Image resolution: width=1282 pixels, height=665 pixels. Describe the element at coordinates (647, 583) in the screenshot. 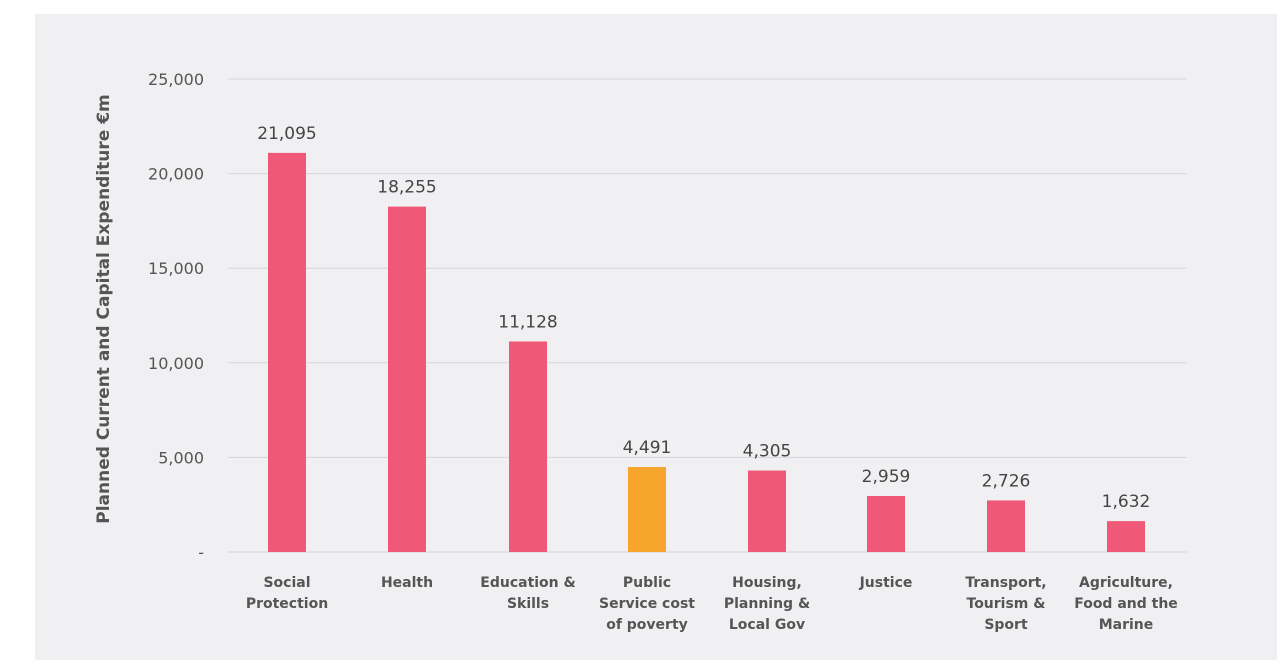

I see `category-label: Public` at that location.